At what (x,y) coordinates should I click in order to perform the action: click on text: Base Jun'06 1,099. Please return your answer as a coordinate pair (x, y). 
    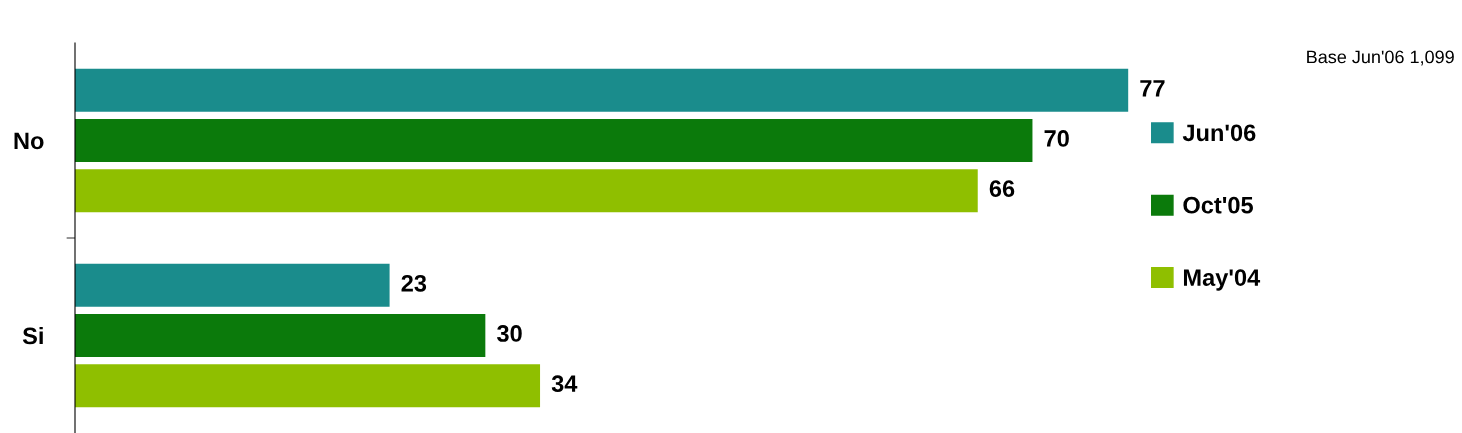
    Looking at the image, I should click on (1380, 58).